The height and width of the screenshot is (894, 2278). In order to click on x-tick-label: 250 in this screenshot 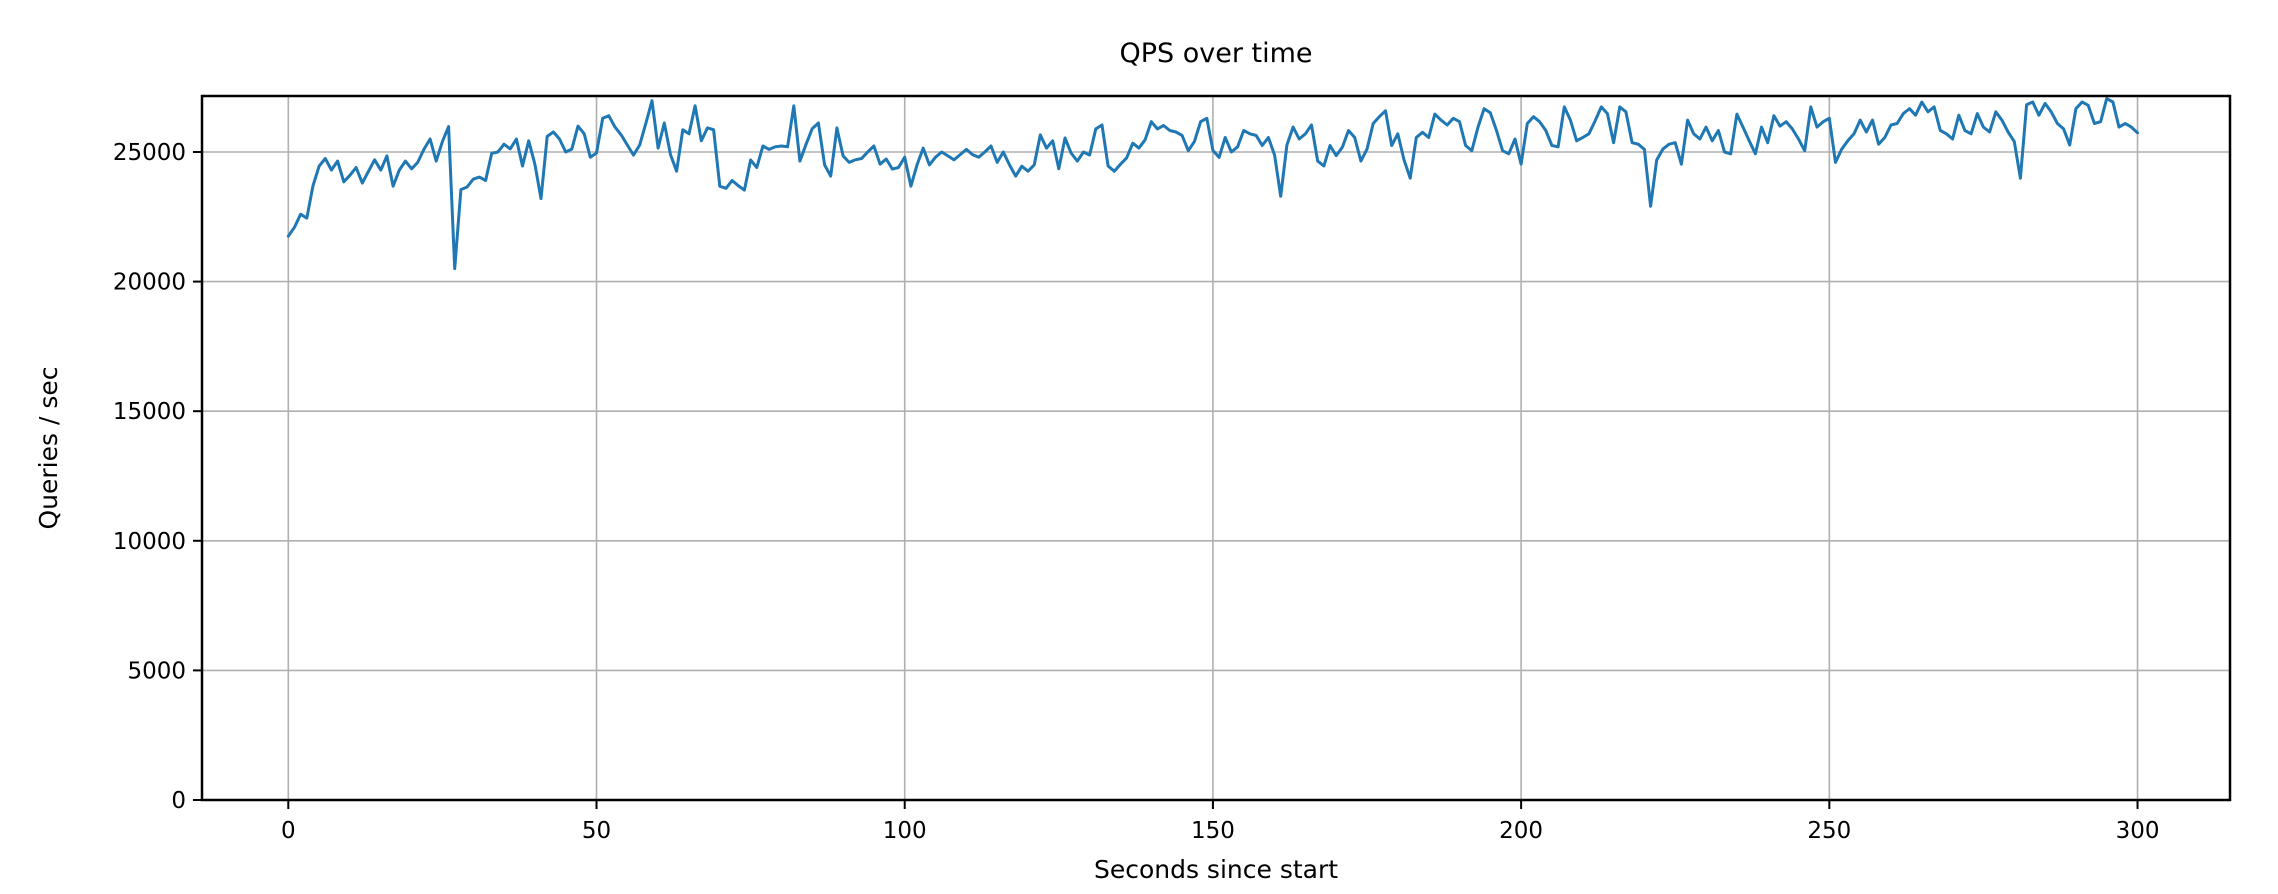, I will do `click(1829, 831)`.